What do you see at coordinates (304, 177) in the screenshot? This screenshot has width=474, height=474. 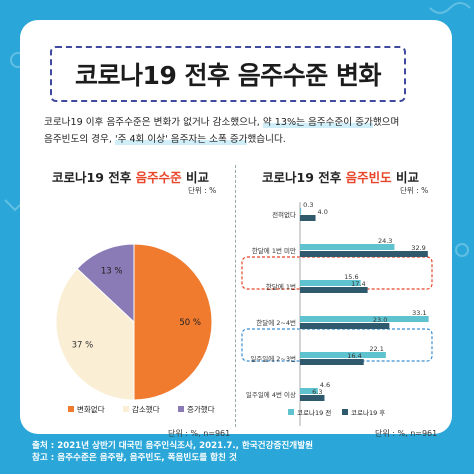 I see `right-title-a: 코로나19 전후` at bounding box center [304, 177].